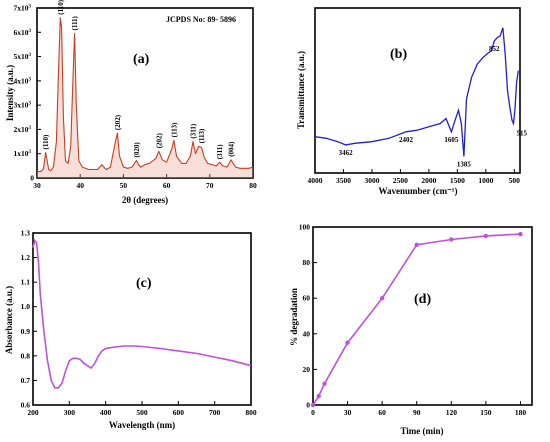 The image size is (550, 442). I want to click on y-tick-label: 60, so click(307, 298).